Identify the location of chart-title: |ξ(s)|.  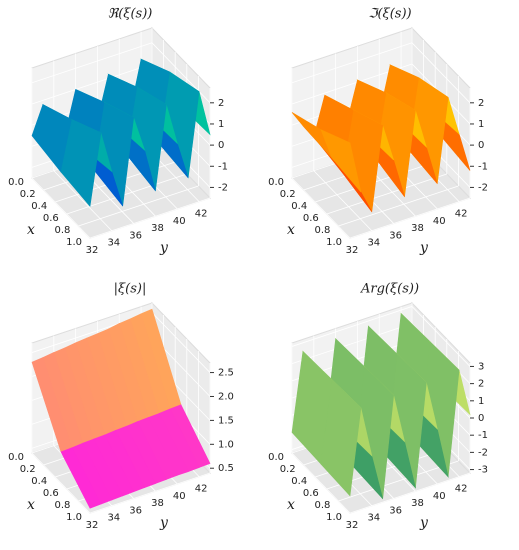
(130, 289).